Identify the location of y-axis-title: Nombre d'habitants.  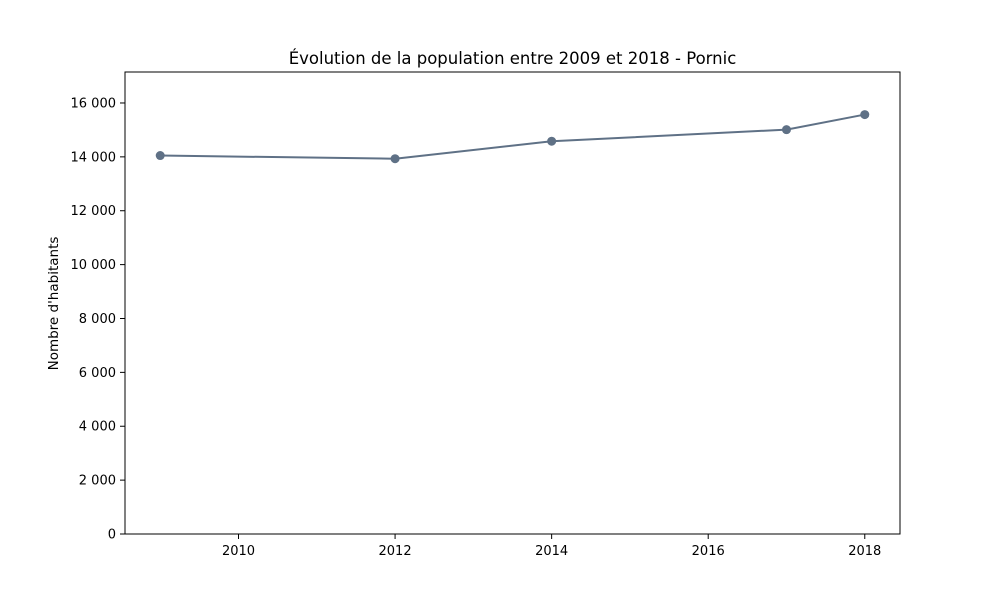
(54, 304).